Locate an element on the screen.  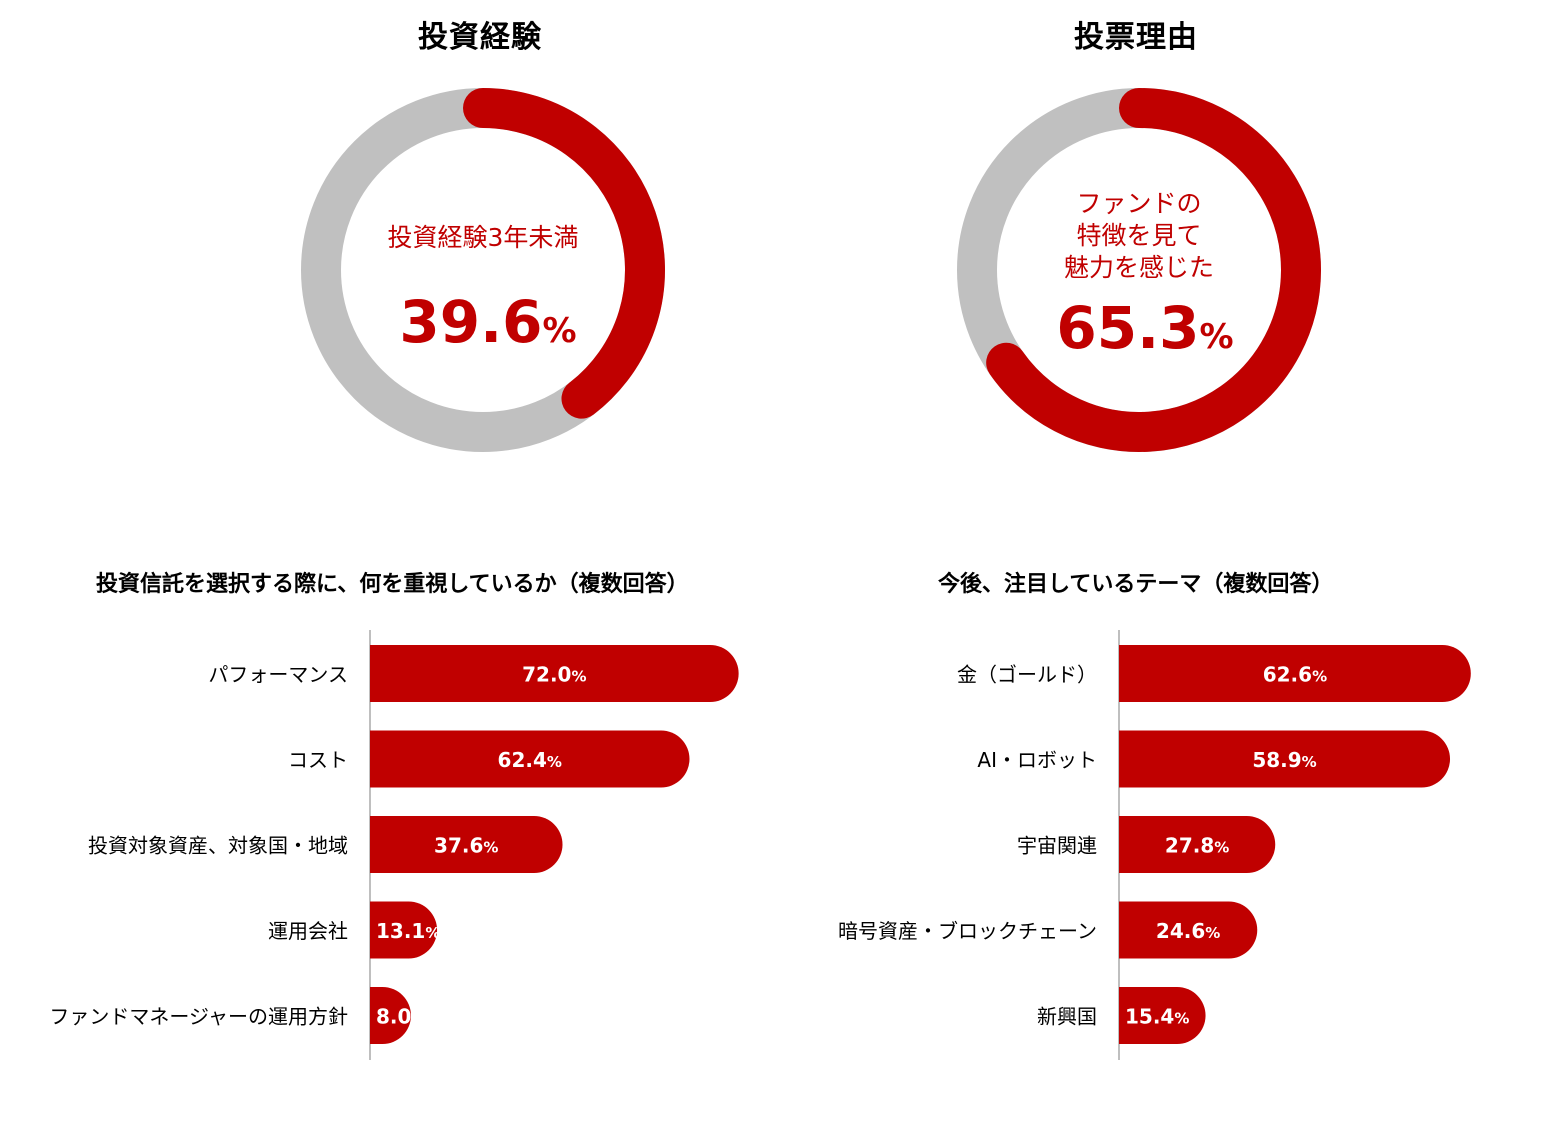
donut-chart-vote-reason is located at coordinates (1139, 270).